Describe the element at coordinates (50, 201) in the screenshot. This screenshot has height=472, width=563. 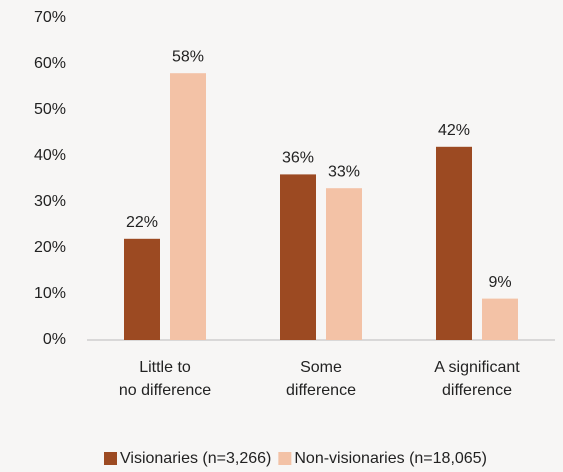
I see `y-tick-label: 30%` at that location.